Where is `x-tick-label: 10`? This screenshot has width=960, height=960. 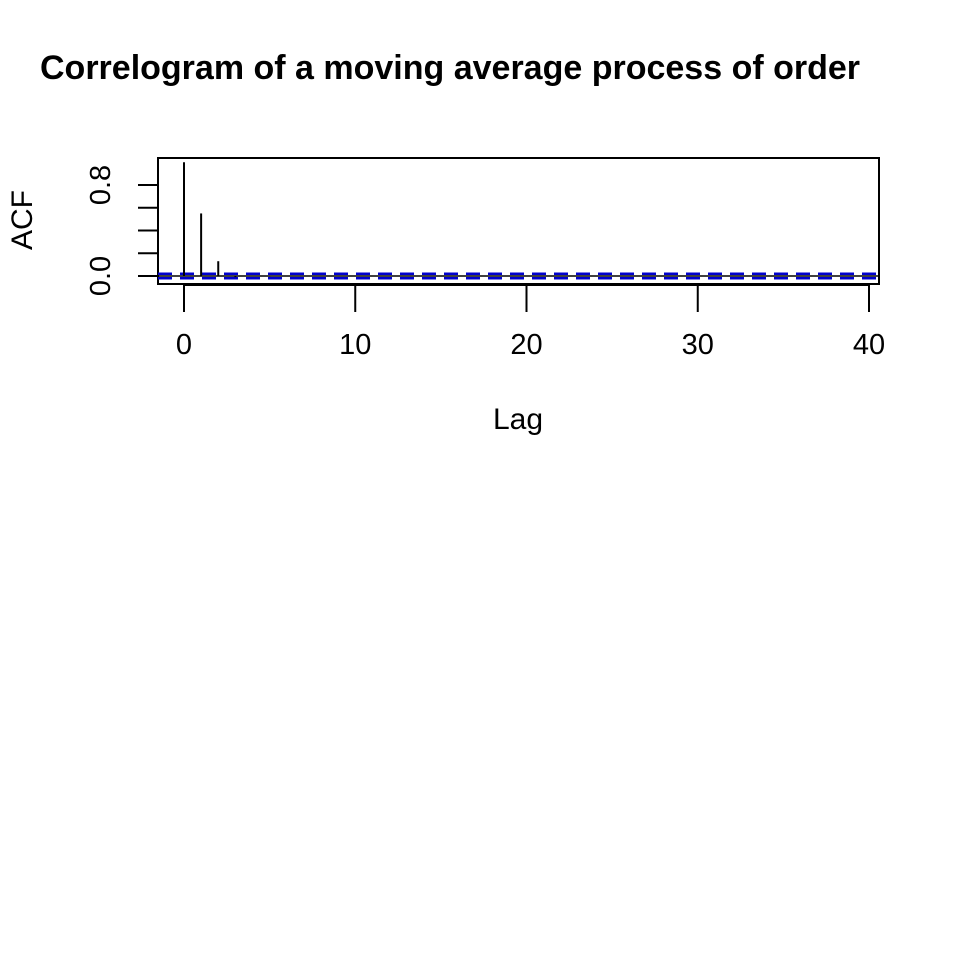 x-tick-label: 10 is located at coordinates (355, 345).